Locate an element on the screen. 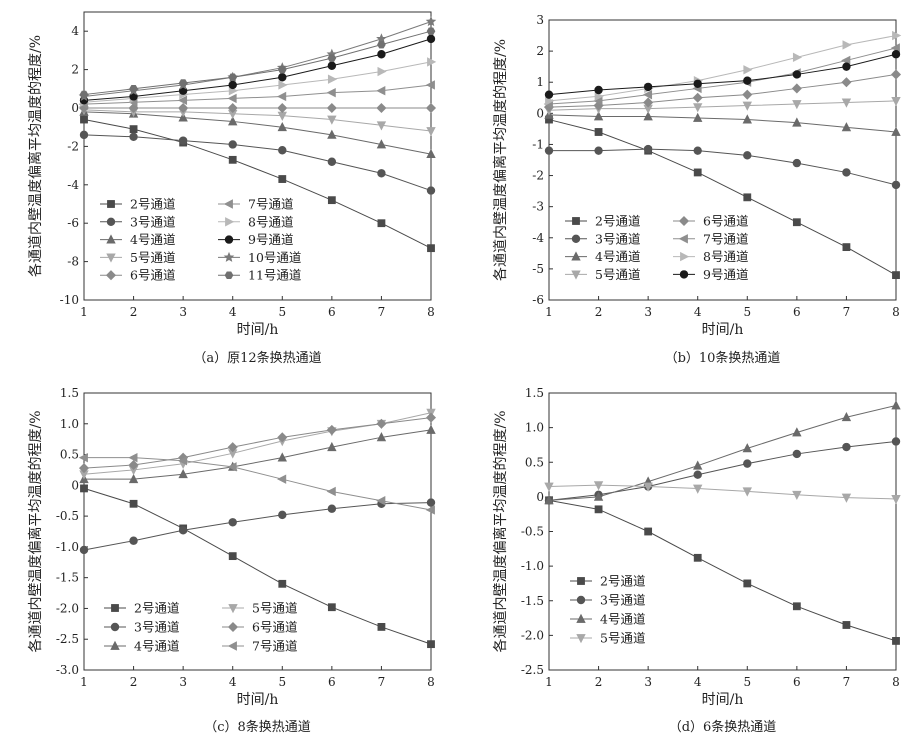 This screenshot has width=915, height=748. y-tick-label: 0.5 is located at coordinates (69, 455).